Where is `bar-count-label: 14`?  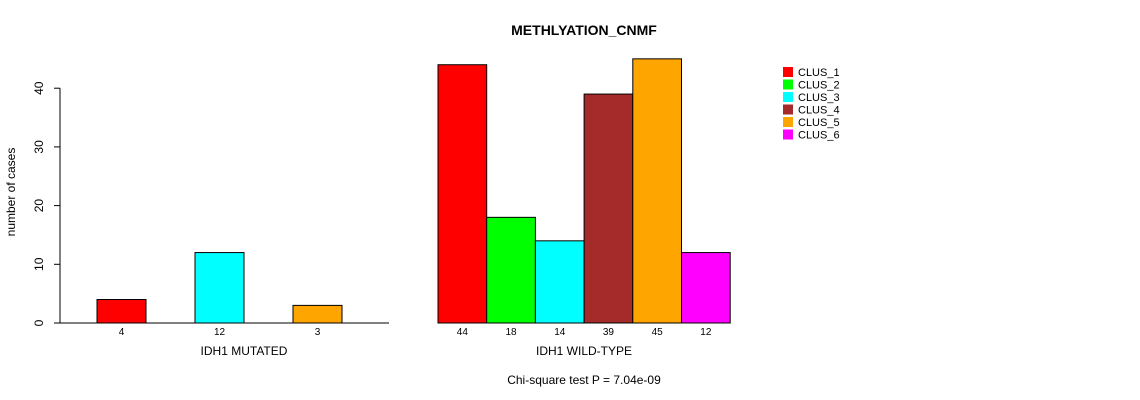
bar-count-label: 14 is located at coordinates (560, 332).